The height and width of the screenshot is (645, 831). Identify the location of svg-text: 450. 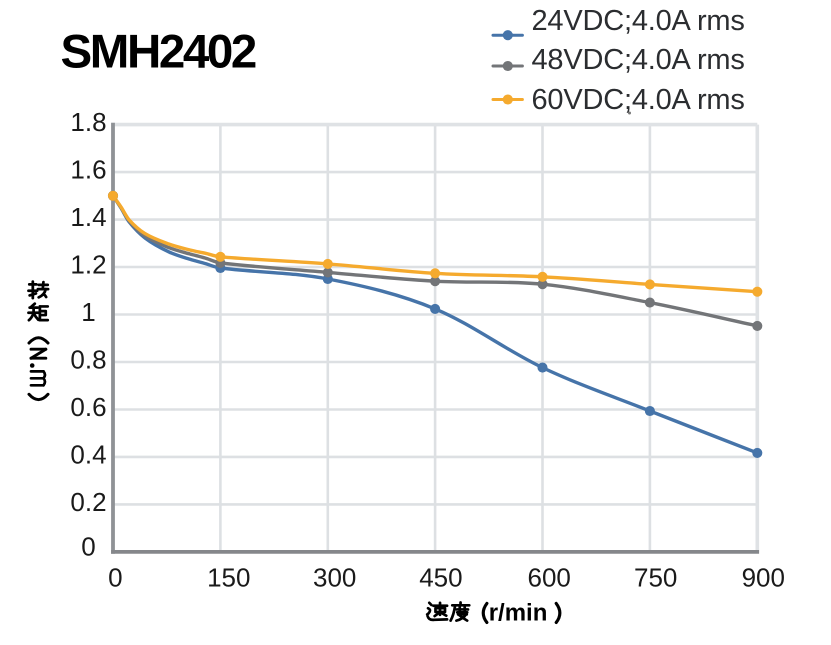
(440, 578).